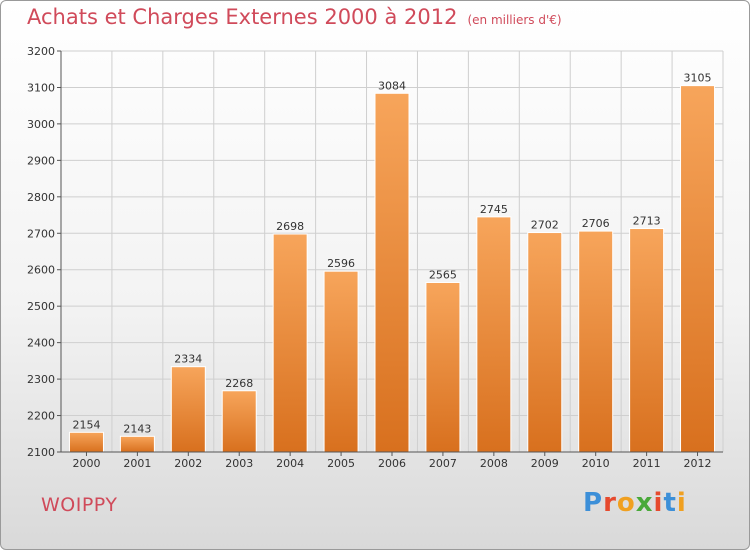  What do you see at coordinates (341, 463) in the screenshot?
I see `x-tick-label: 2005` at bounding box center [341, 463].